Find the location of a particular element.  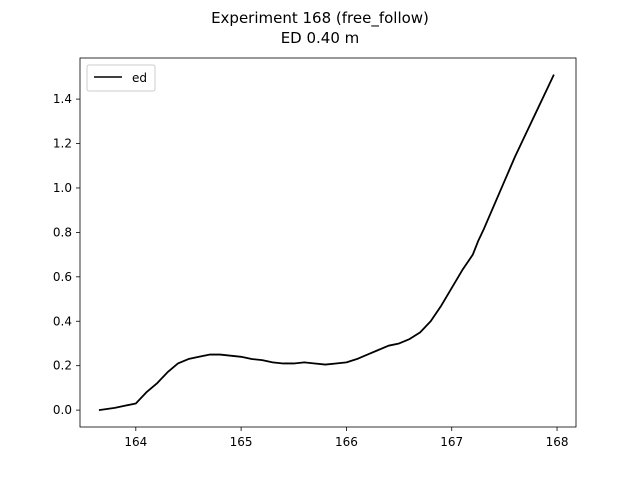

x-axis-ticks: 164 165 166 167 168 is located at coordinates (346, 438).